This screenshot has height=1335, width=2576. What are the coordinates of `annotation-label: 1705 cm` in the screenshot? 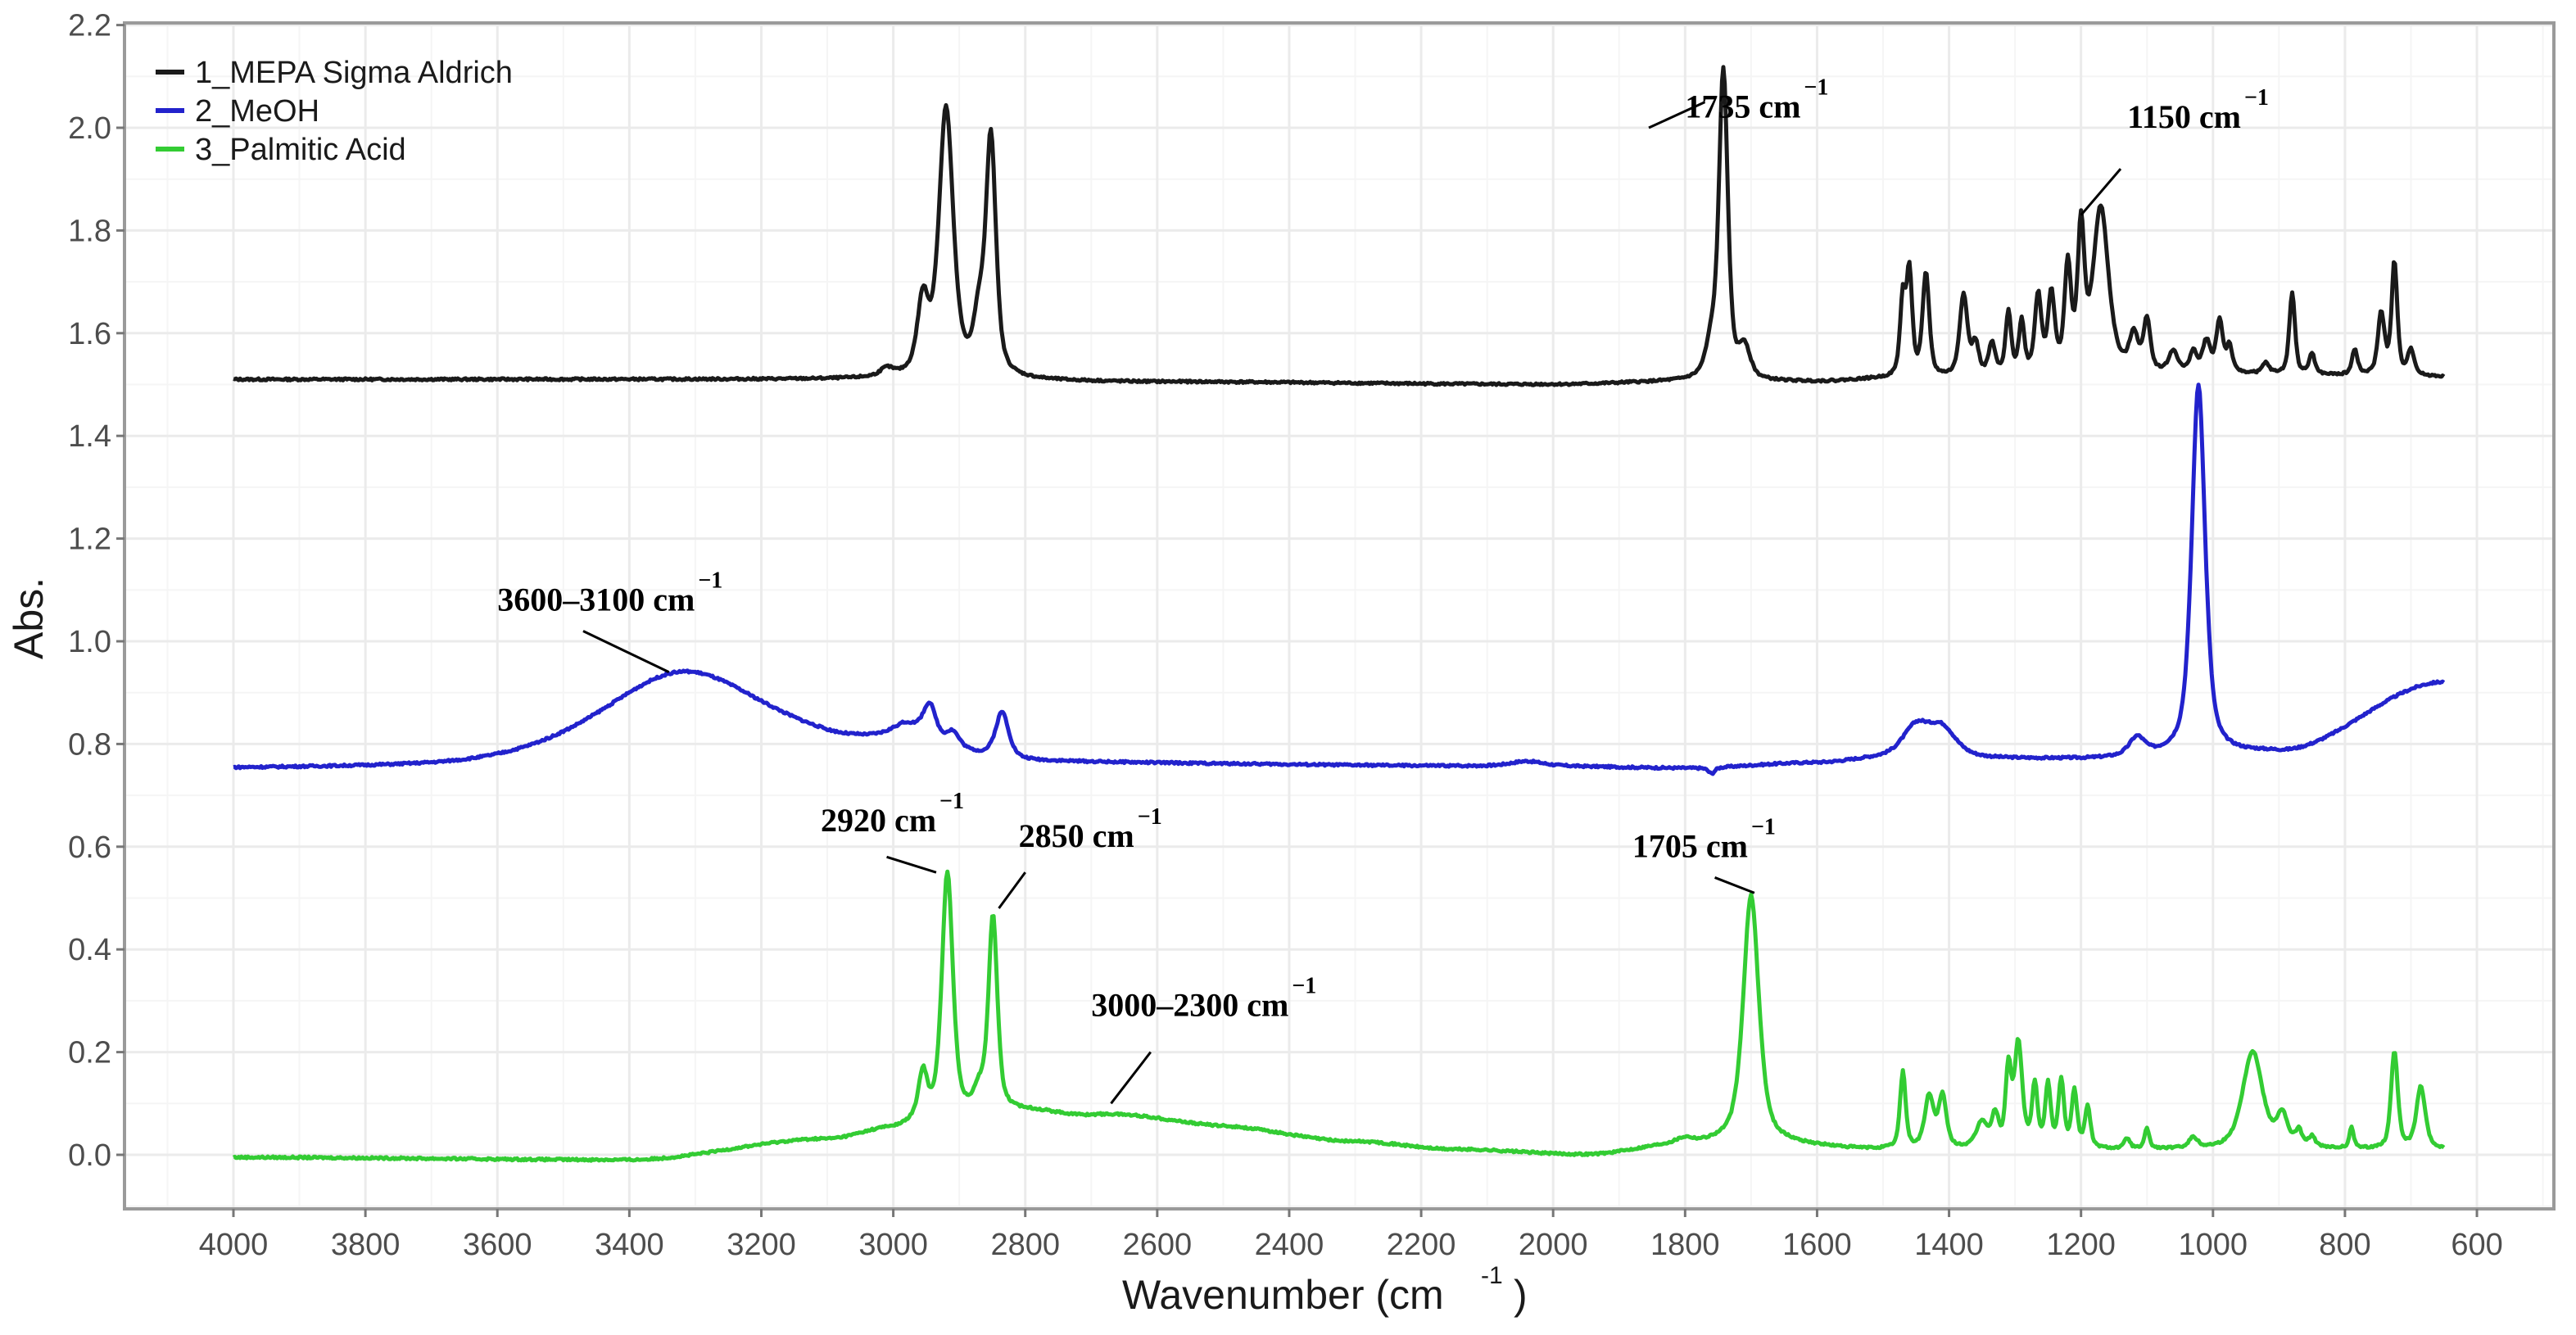 It's located at (1690, 846).